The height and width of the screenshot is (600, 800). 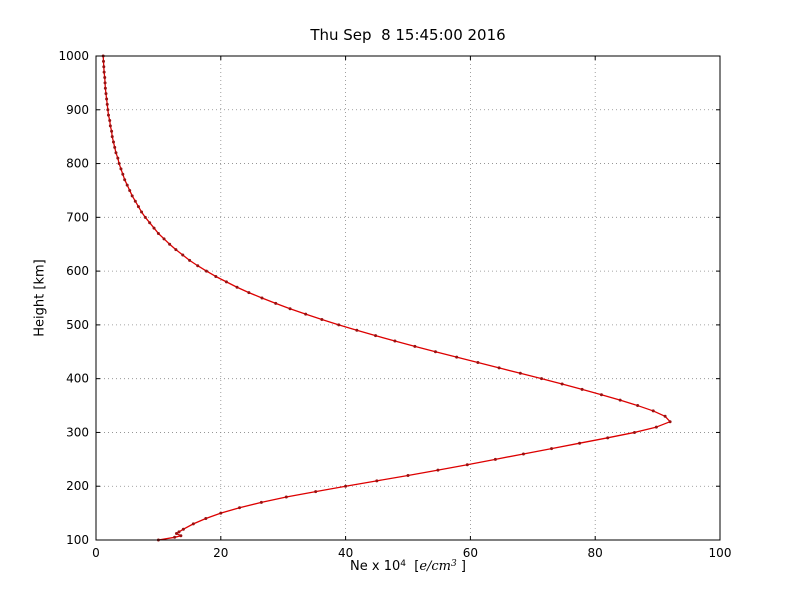 I want to click on y-tick-label: 200, so click(x=77, y=486).